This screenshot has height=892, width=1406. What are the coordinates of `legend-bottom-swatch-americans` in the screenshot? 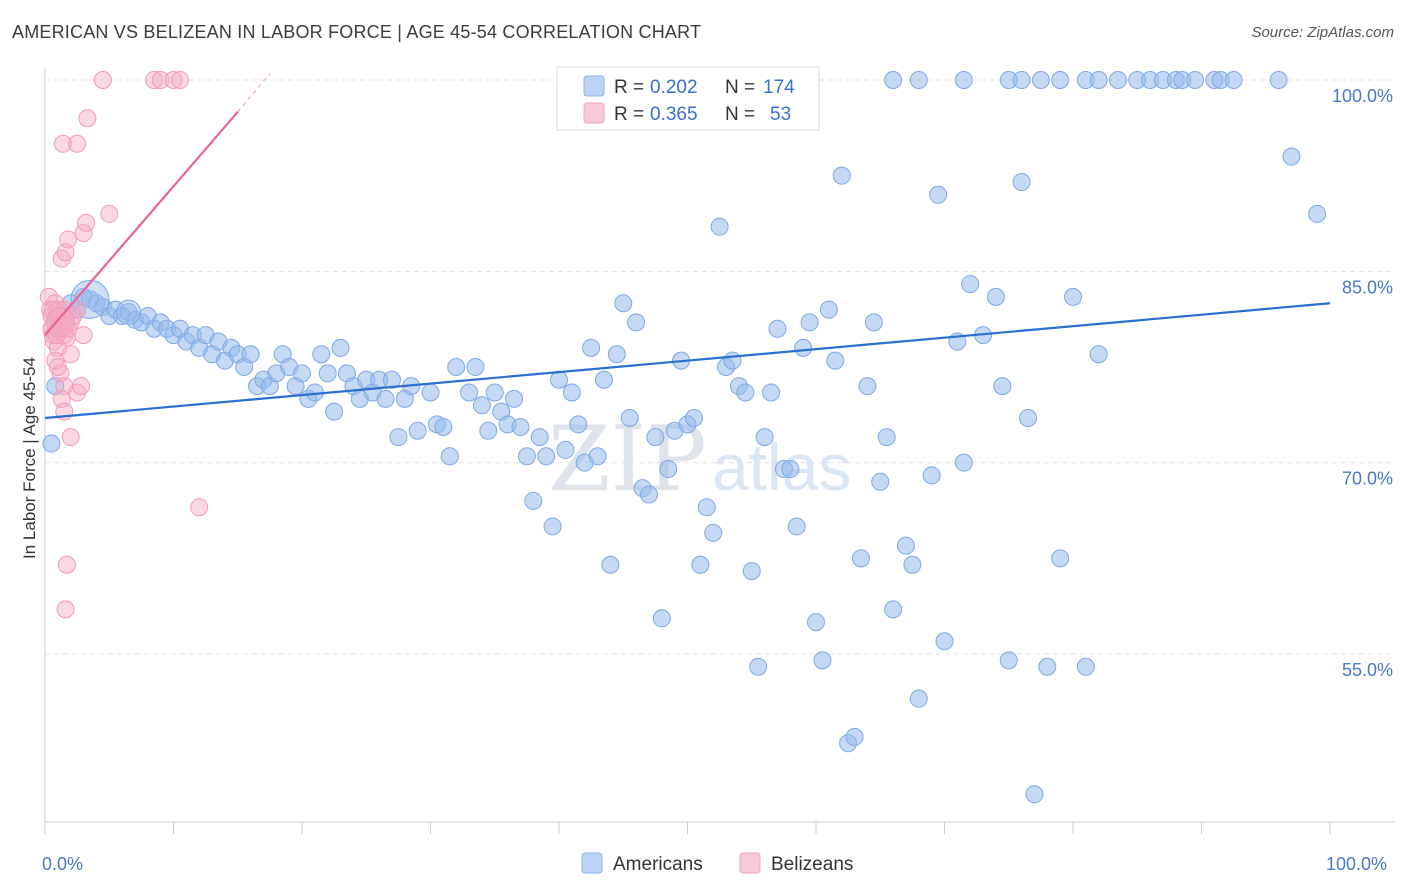 It's located at (592, 863).